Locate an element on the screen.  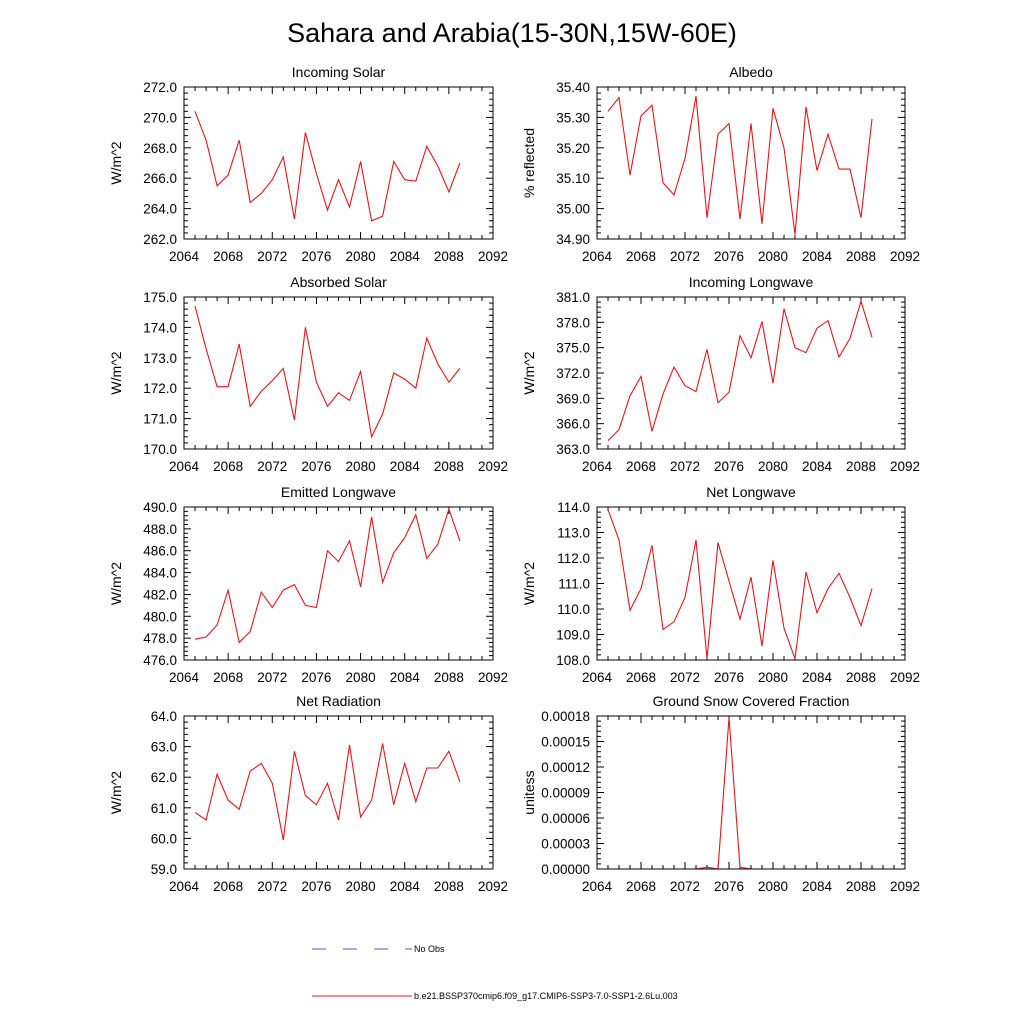
panel-title: Net Radiation is located at coordinates (338, 701).